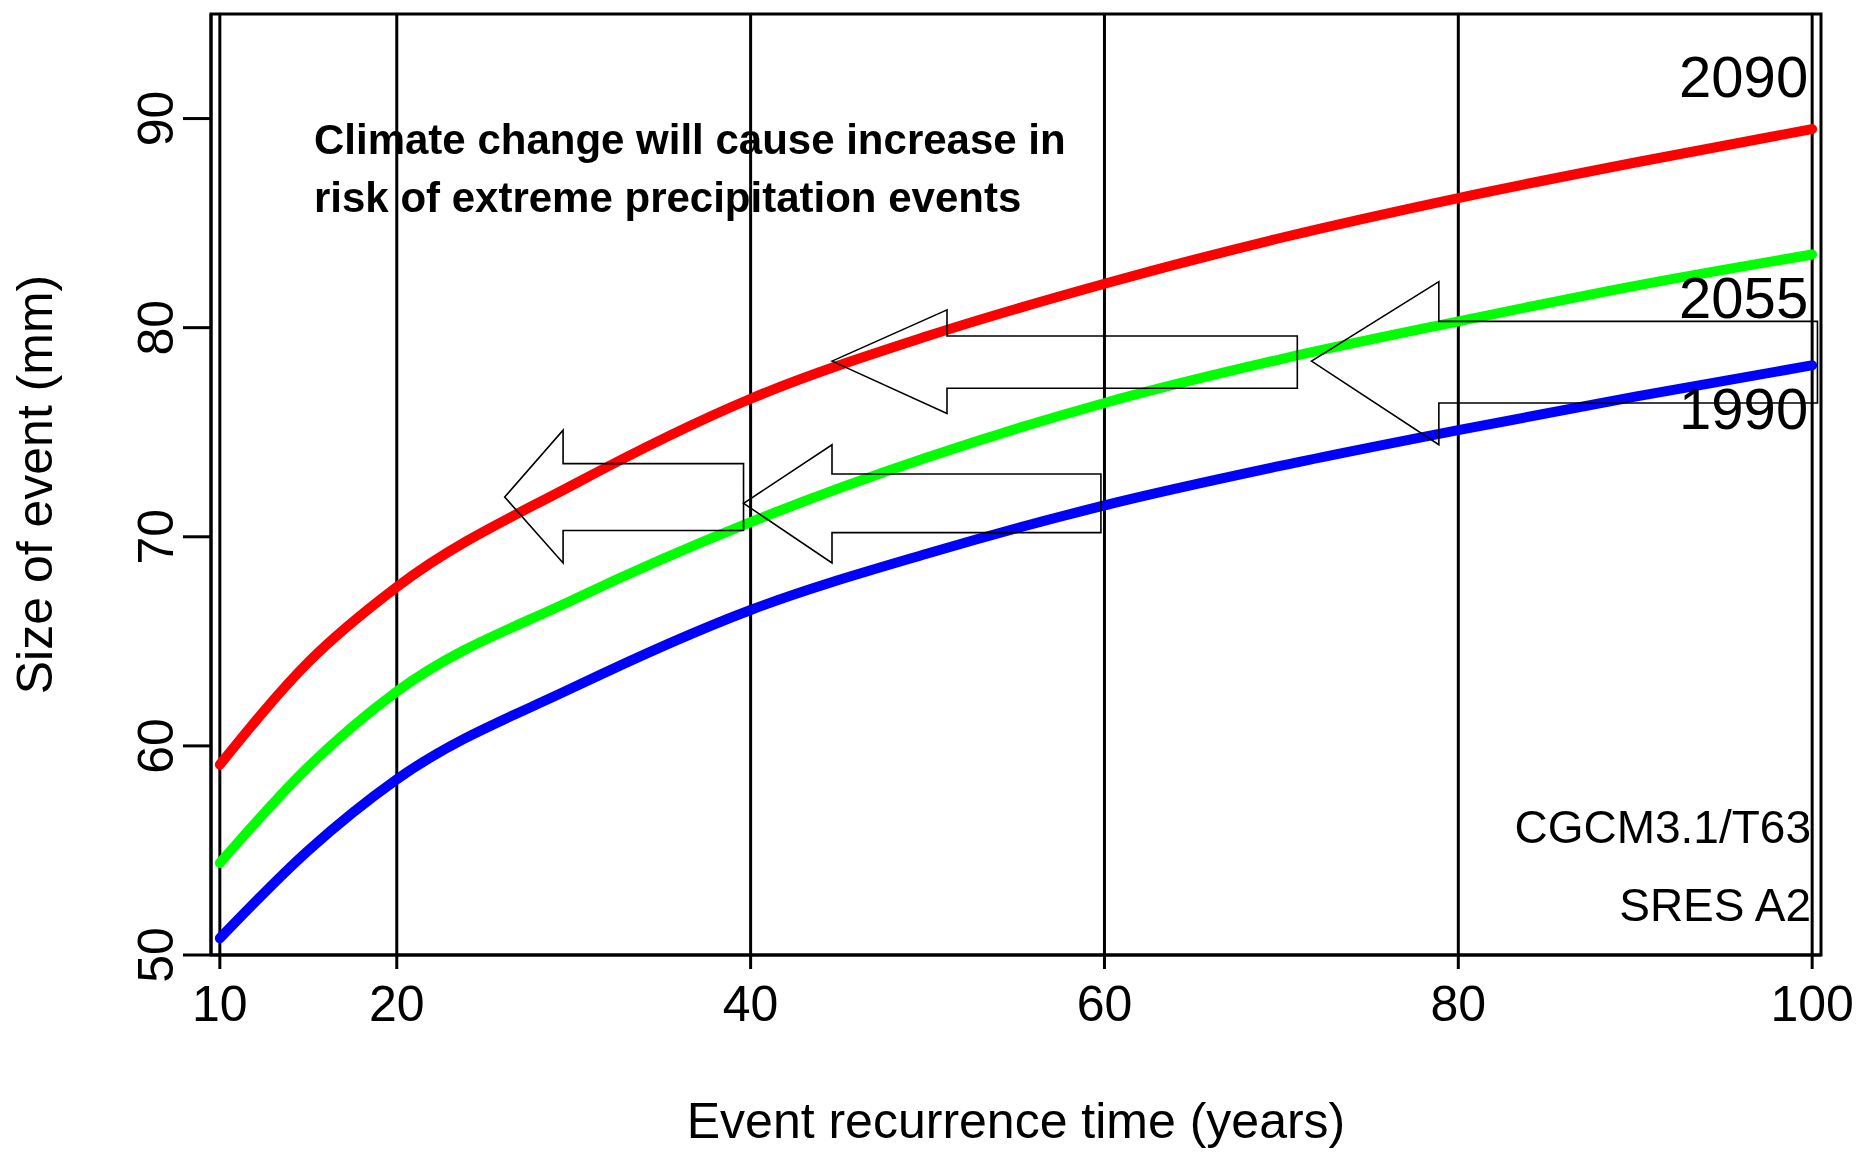 This screenshot has width=1873, height=1159. Describe the element at coordinates (1744, 298) in the screenshot. I see `series-label: 2055` at that location.